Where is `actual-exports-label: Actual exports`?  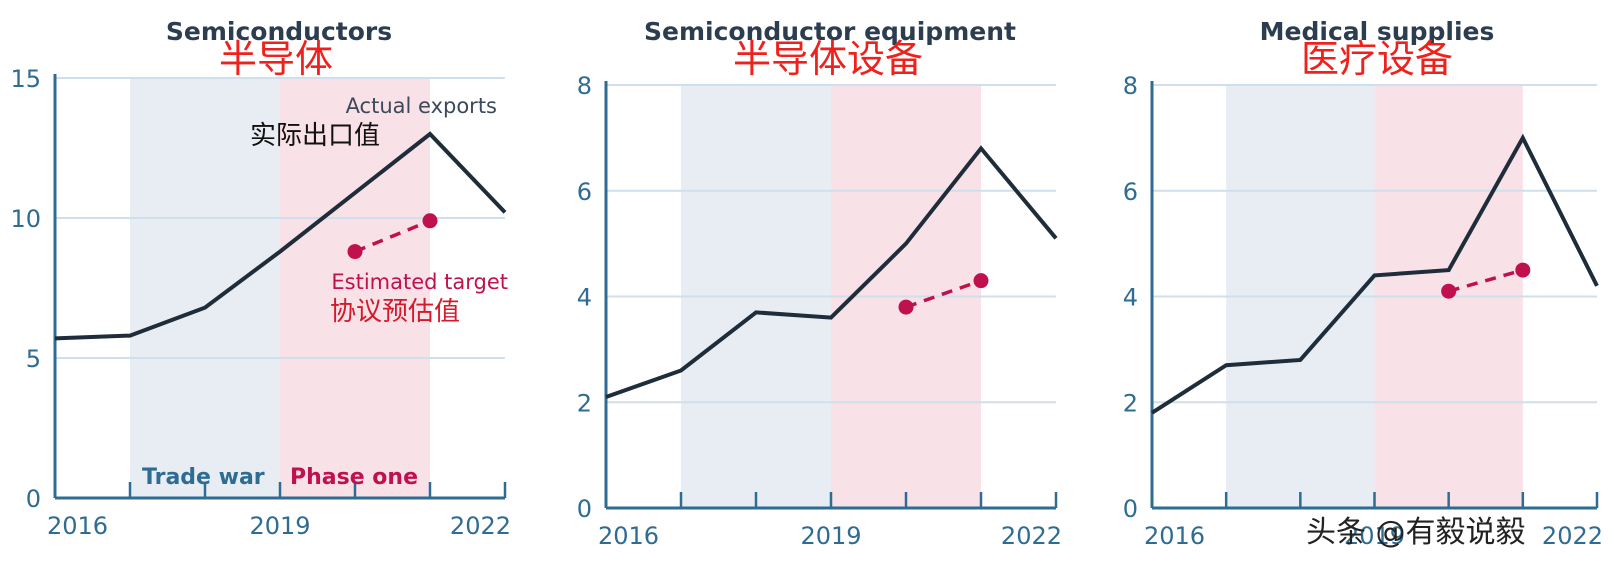 actual-exports-label: Actual exports is located at coordinates (421, 106).